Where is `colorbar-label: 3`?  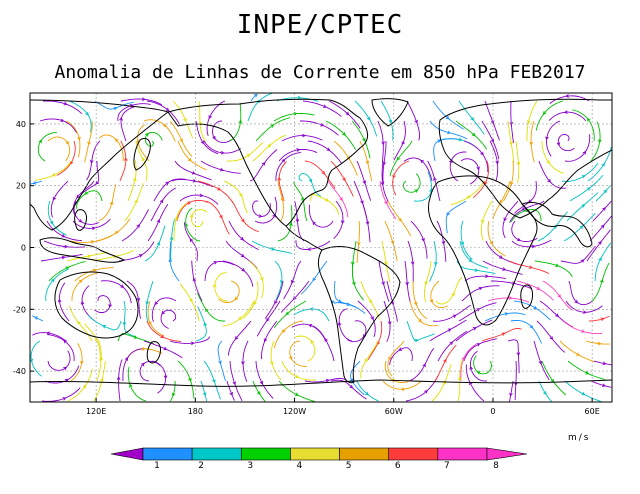 colorbar-label: 3 is located at coordinates (250, 466).